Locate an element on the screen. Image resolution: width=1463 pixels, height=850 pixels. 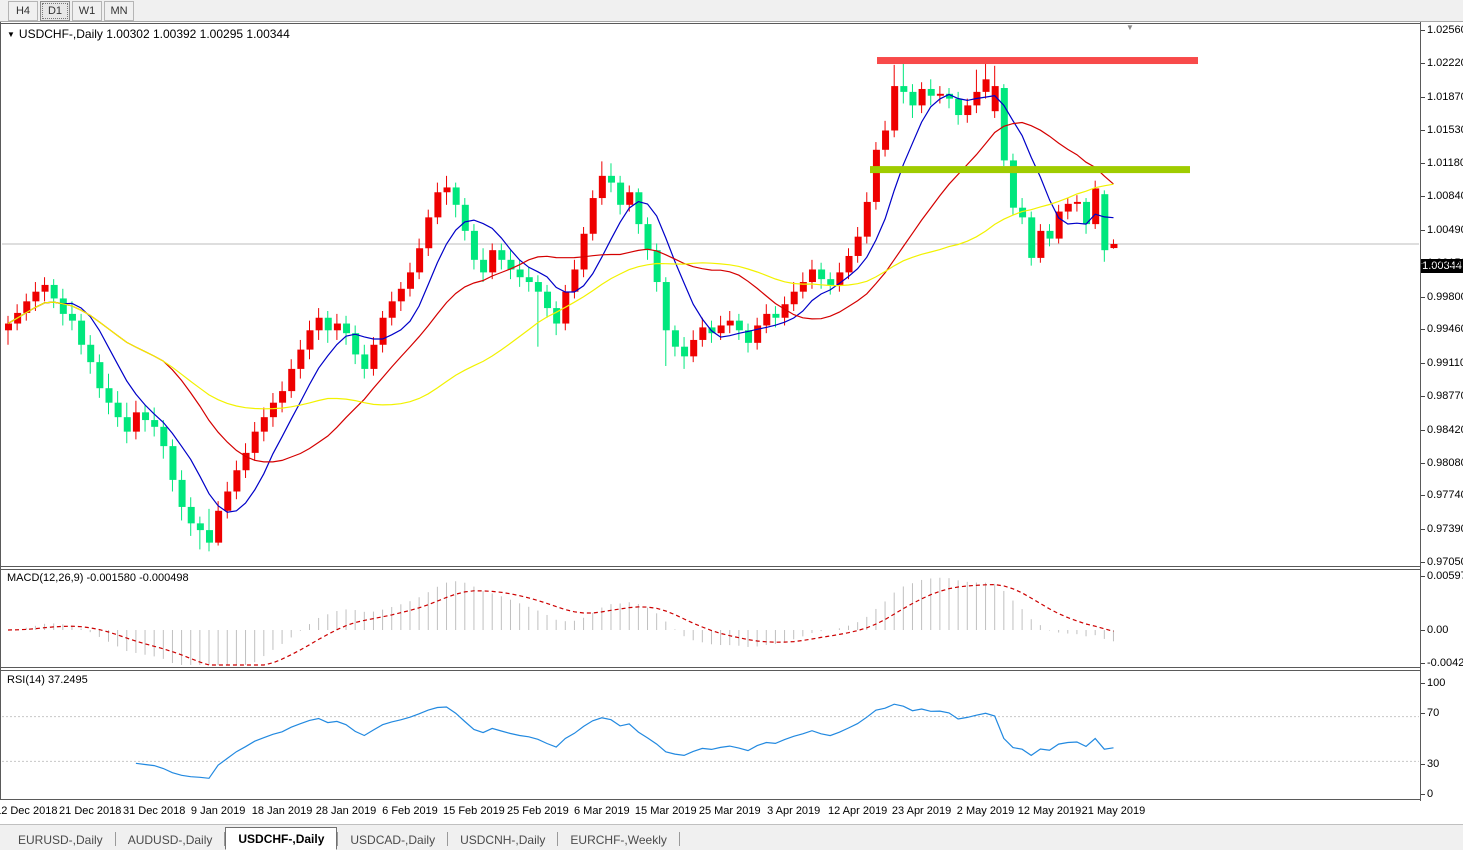
macd-splitter-top is located at coordinates (710, 566).